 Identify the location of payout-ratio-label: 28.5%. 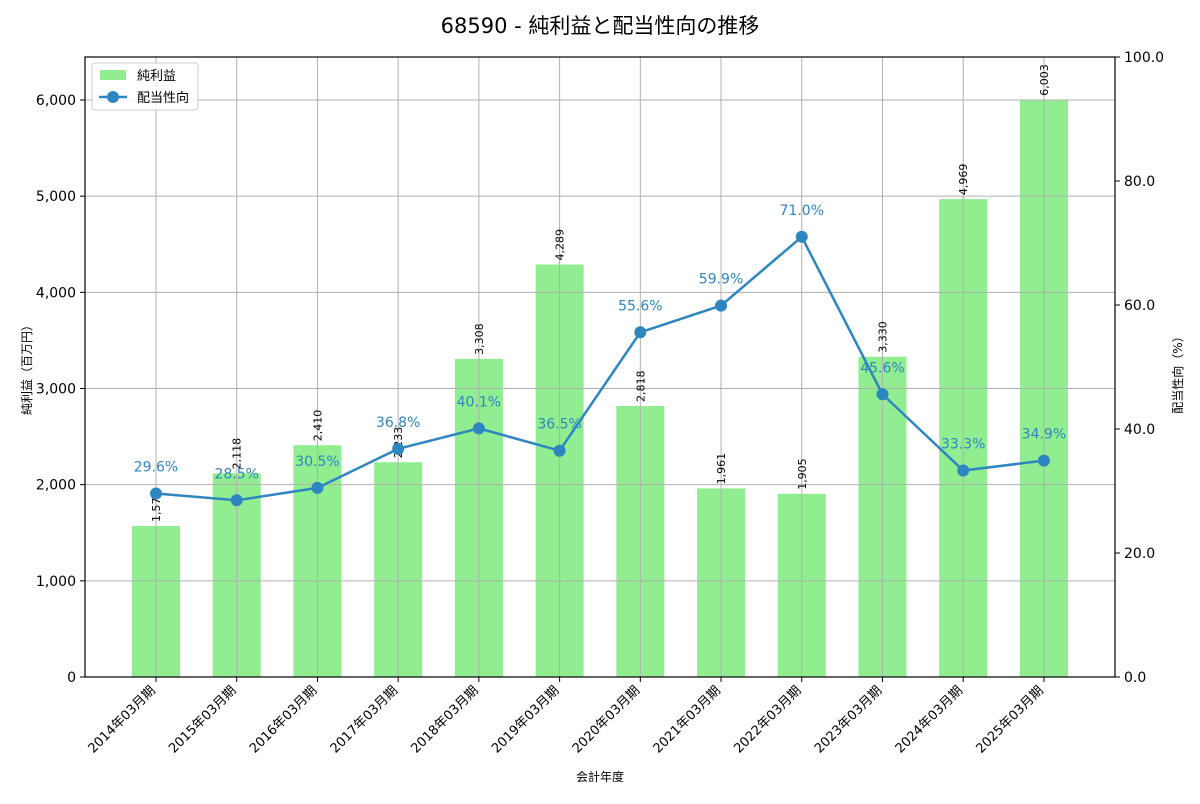
(236, 474).